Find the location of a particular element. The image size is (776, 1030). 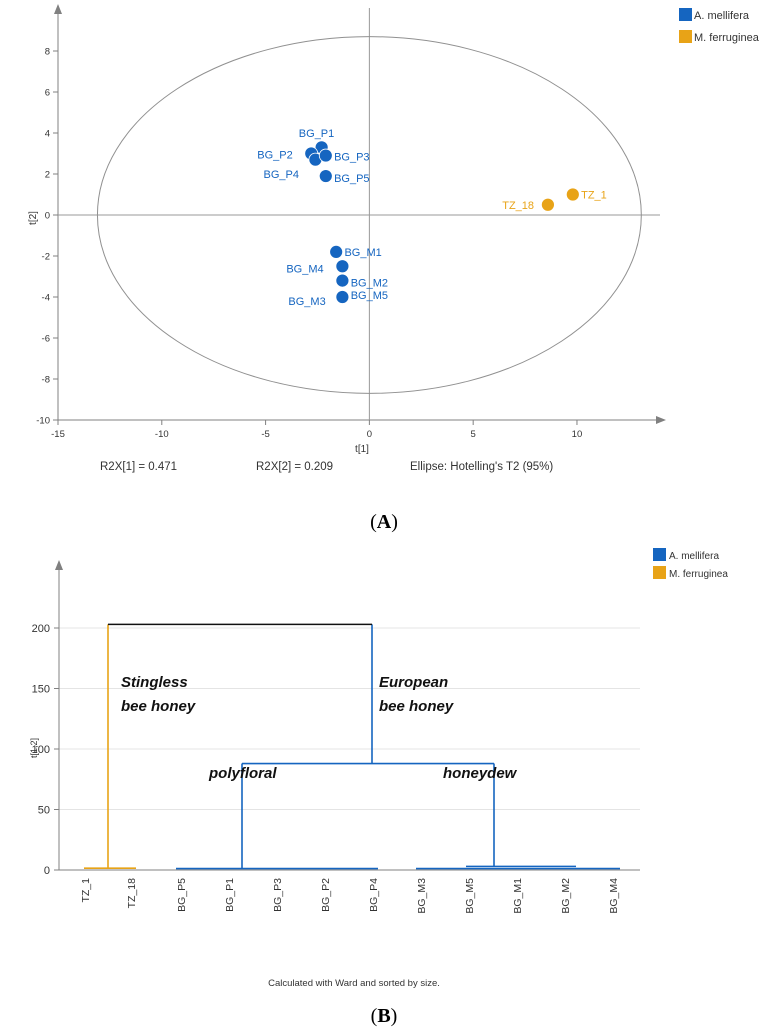

leaf-label: BG_P3 is located at coordinates (278, 895).